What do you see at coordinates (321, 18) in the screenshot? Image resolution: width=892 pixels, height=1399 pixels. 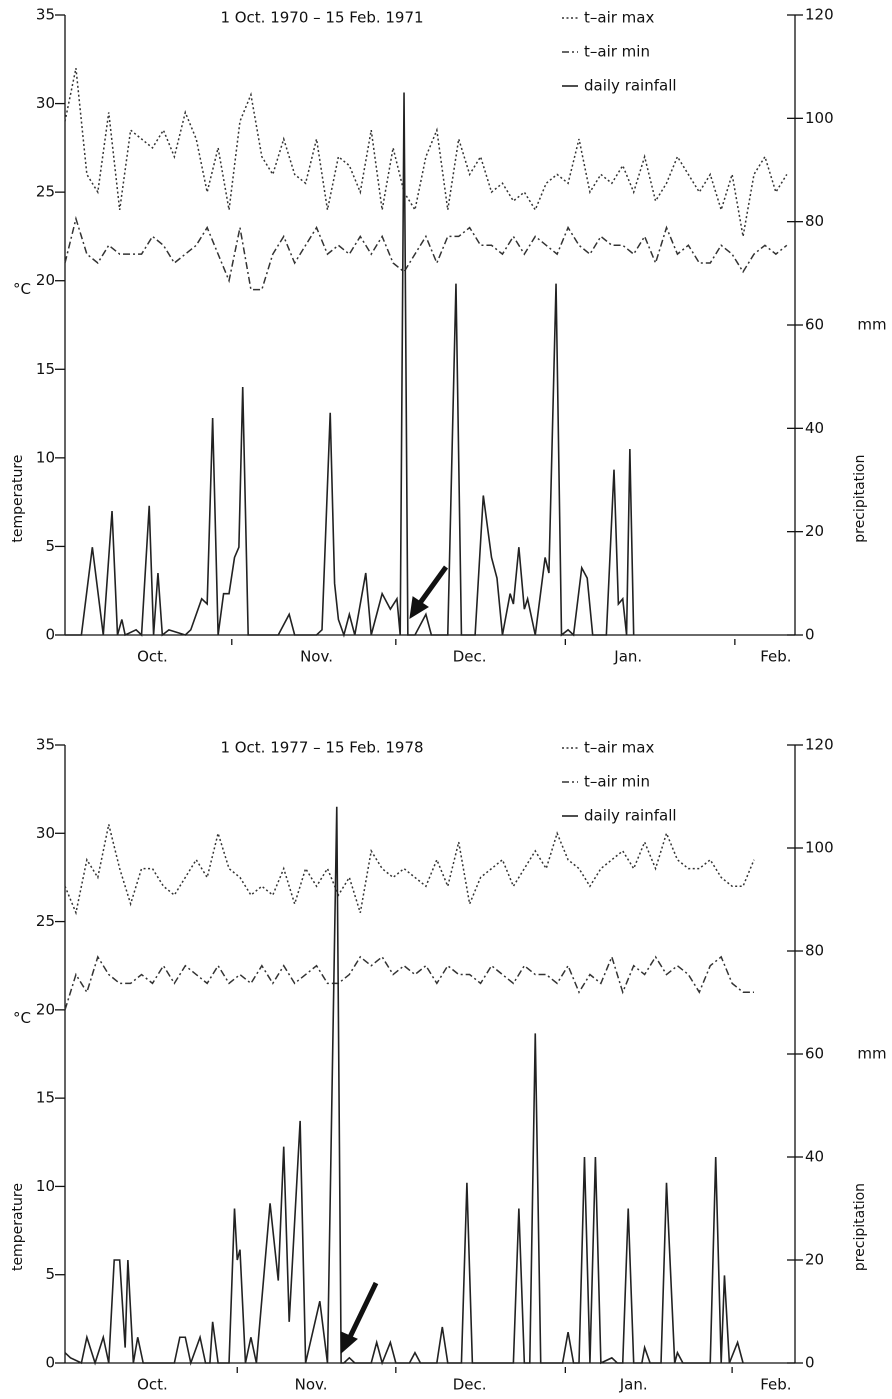 I see `chart-title: 1 Oct. 1970 – 15 Feb. 1971` at bounding box center [321, 18].